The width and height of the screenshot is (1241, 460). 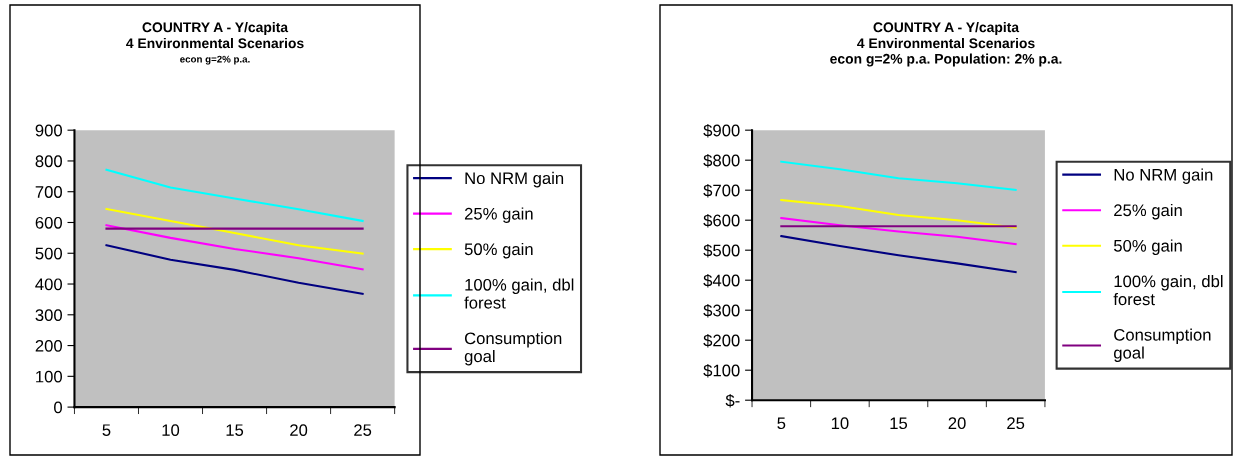 I want to click on y-tick-label: $900, so click(x=721, y=130).